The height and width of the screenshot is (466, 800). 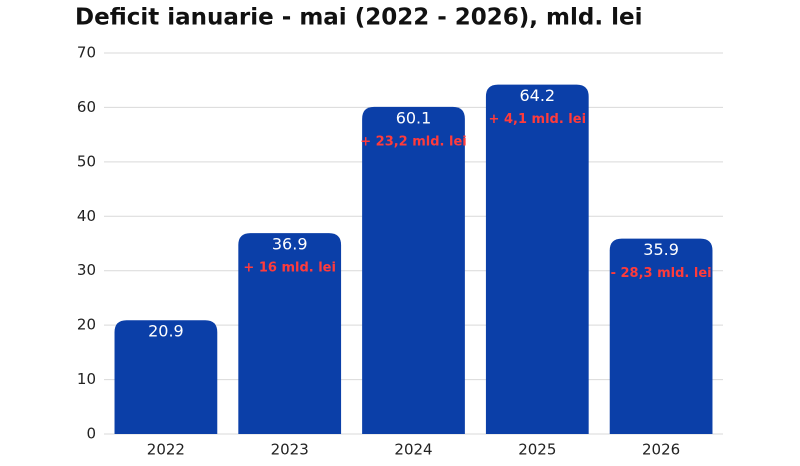 What do you see at coordinates (86, 107) in the screenshot?
I see `y-tick-label: 60` at bounding box center [86, 107].